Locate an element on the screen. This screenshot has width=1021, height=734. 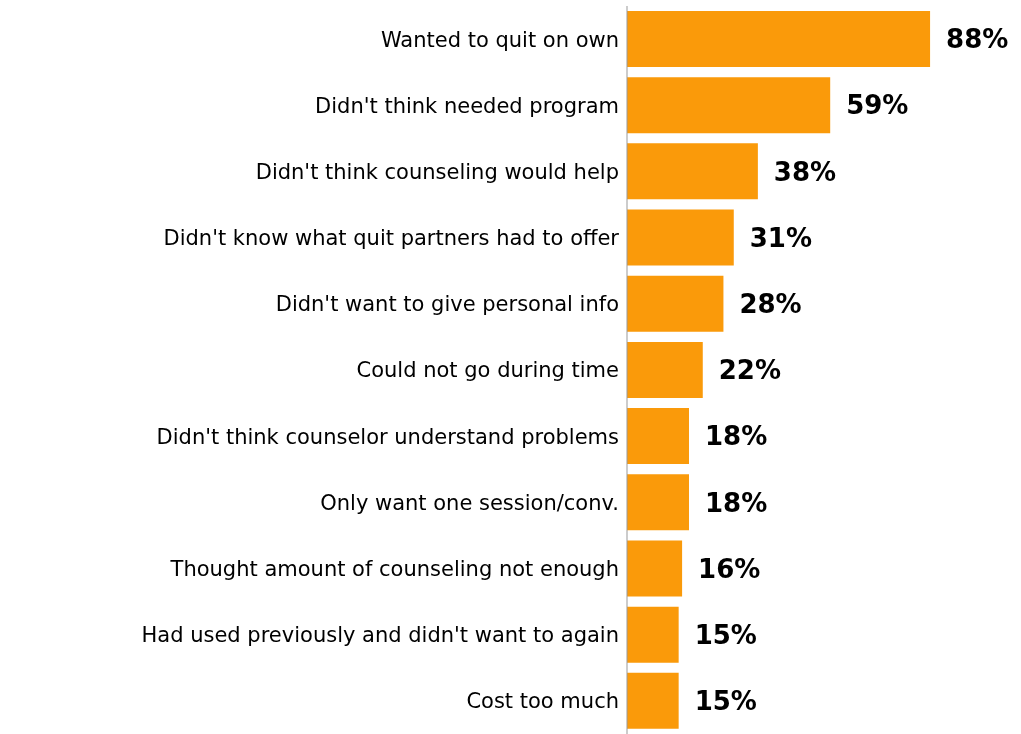
y-tick-label: Didn't know what quit partners had to offer is located at coordinates (391, 238).